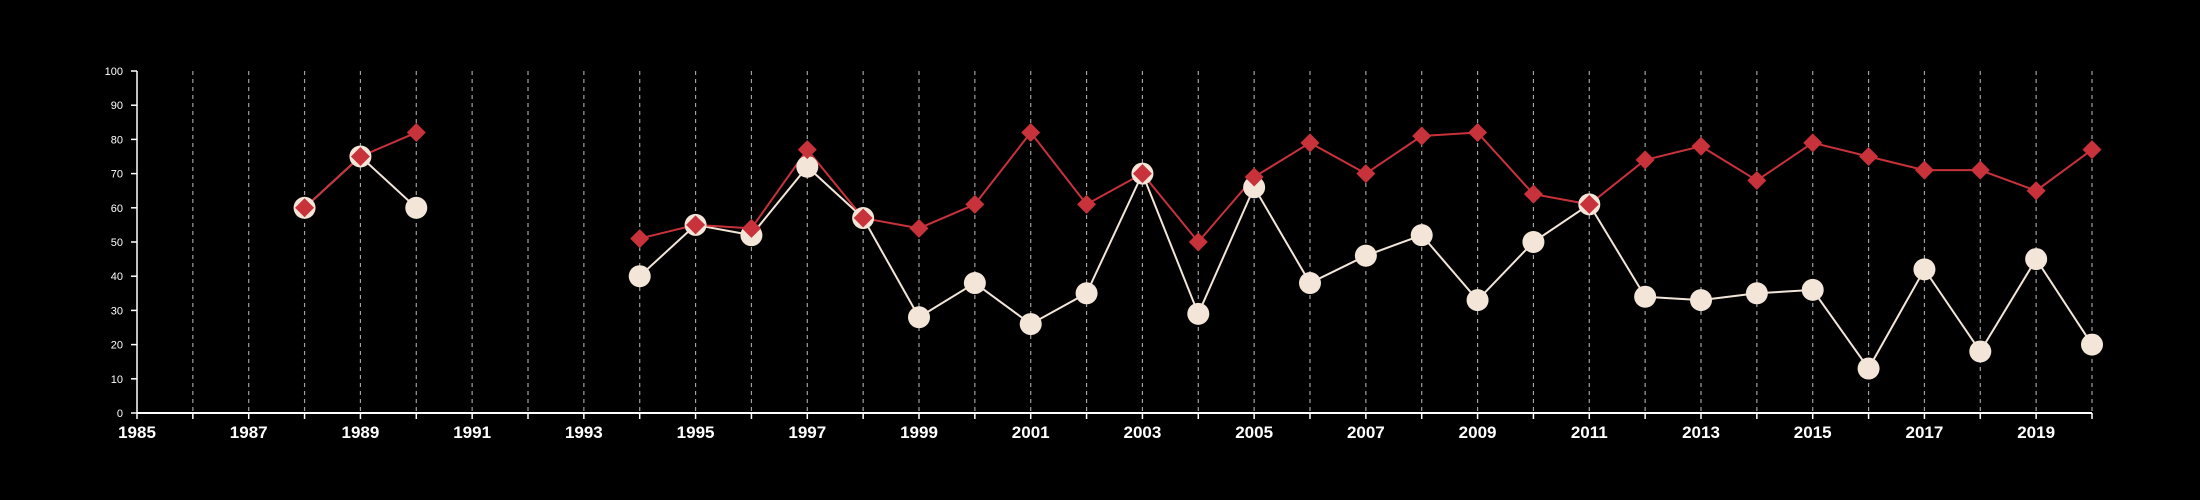 The width and height of the screenshot is (2200, 500). What do you see at coordinates (137, 432) in the screenshot?
I see `x-tick-label: 1985` at bounding box center [137, 432].